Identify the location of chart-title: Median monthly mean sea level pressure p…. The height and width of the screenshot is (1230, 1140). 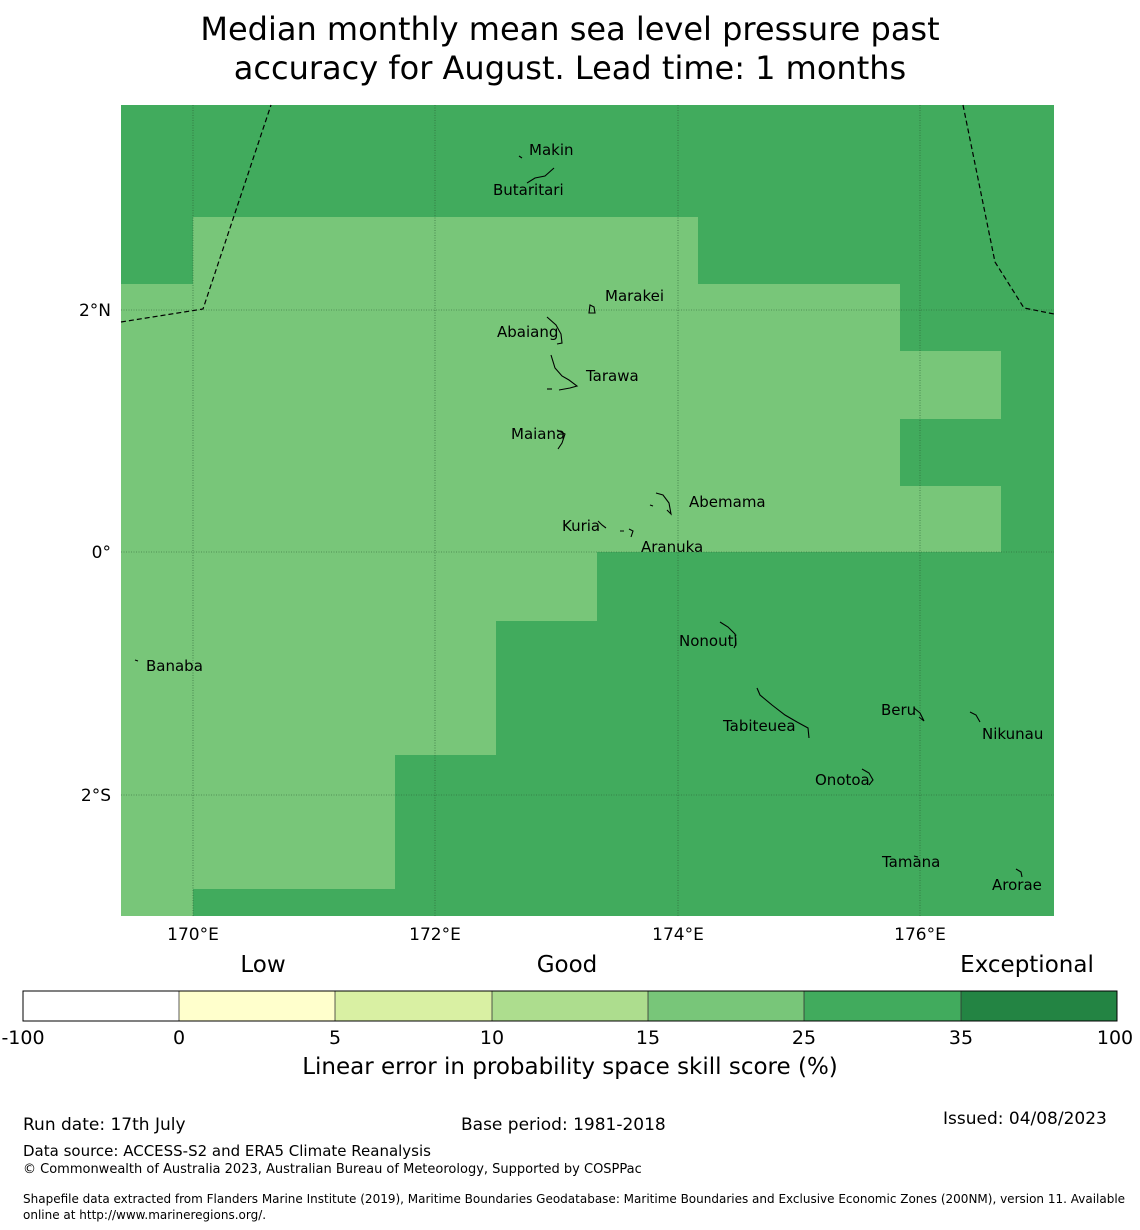
(570, 49).